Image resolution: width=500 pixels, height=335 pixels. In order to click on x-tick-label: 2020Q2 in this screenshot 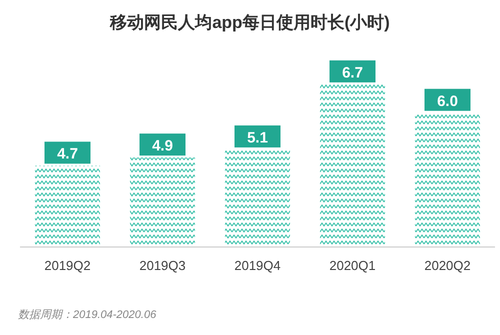, I will do `click(447, 265)`.